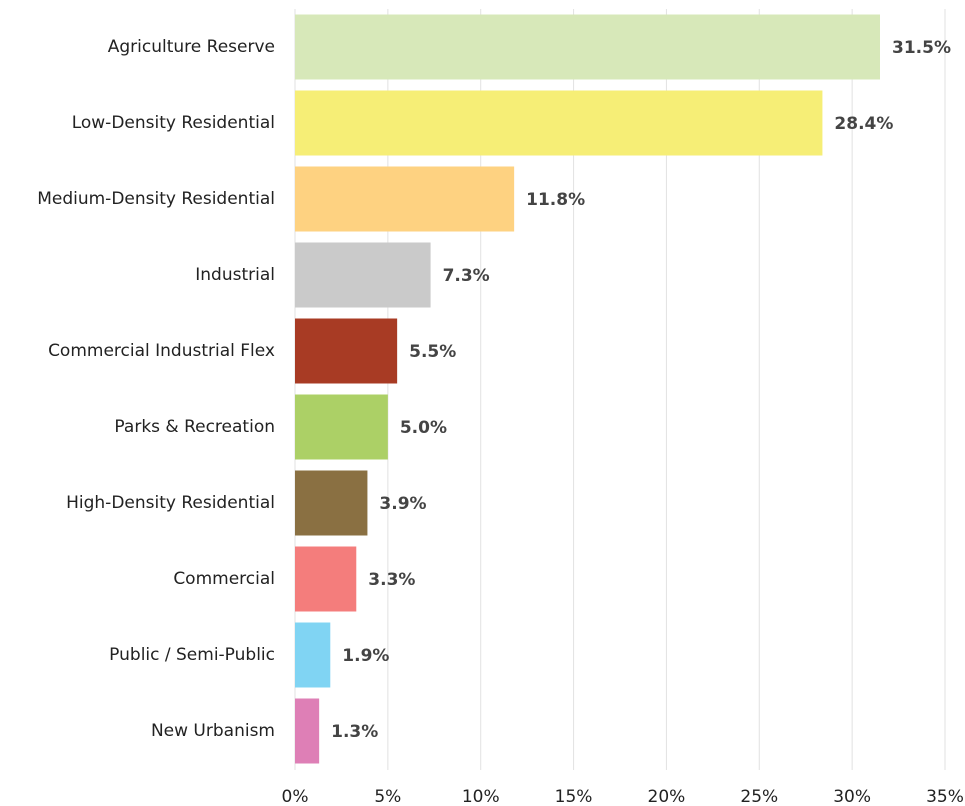 Image resolution: width=965 pixels, height=806 pixels. What do you see at coordinates (481, 796) in the screenshot?
I see `x-tick-label: 10%` at bounding box center [481, 796].